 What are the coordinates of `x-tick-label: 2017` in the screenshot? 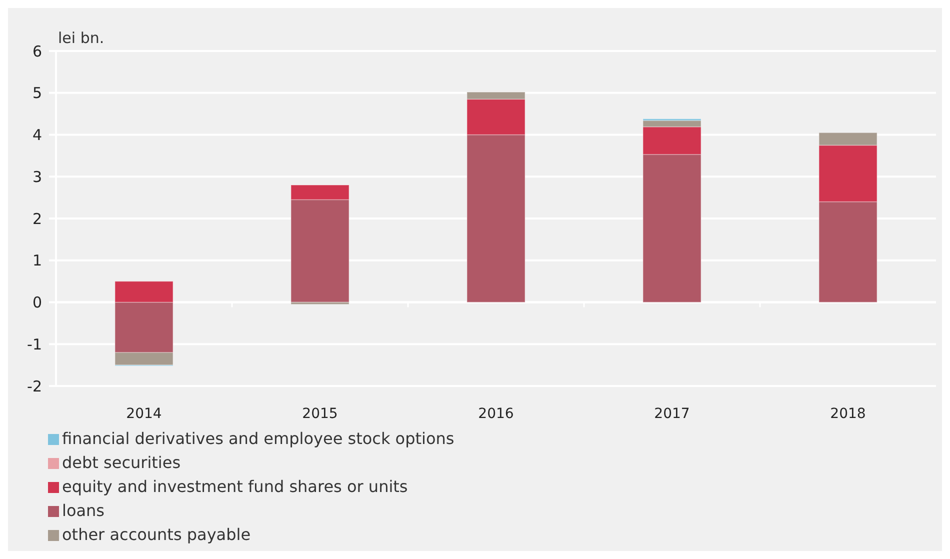 It's located at (672, 414).